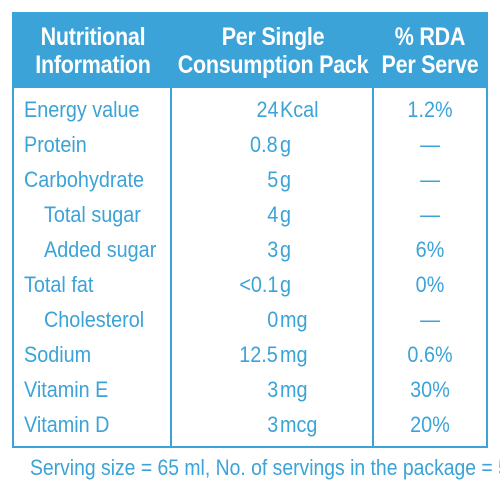 The height and width of the screenshot is (500, 500). I want to click on nutrient-name: Sodium, so click(58, 354).